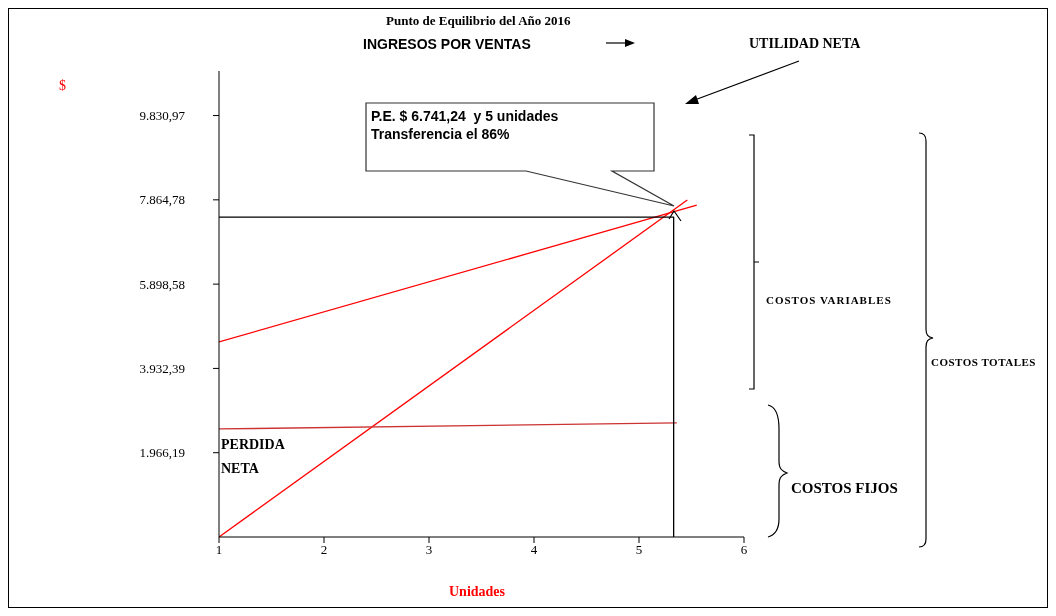 Image resolution: width=1056 pixels, height=616 pixels. Describe the element at coordinates (219, 550) in the screenshot. I see `x-tick-label: 1` at that location.